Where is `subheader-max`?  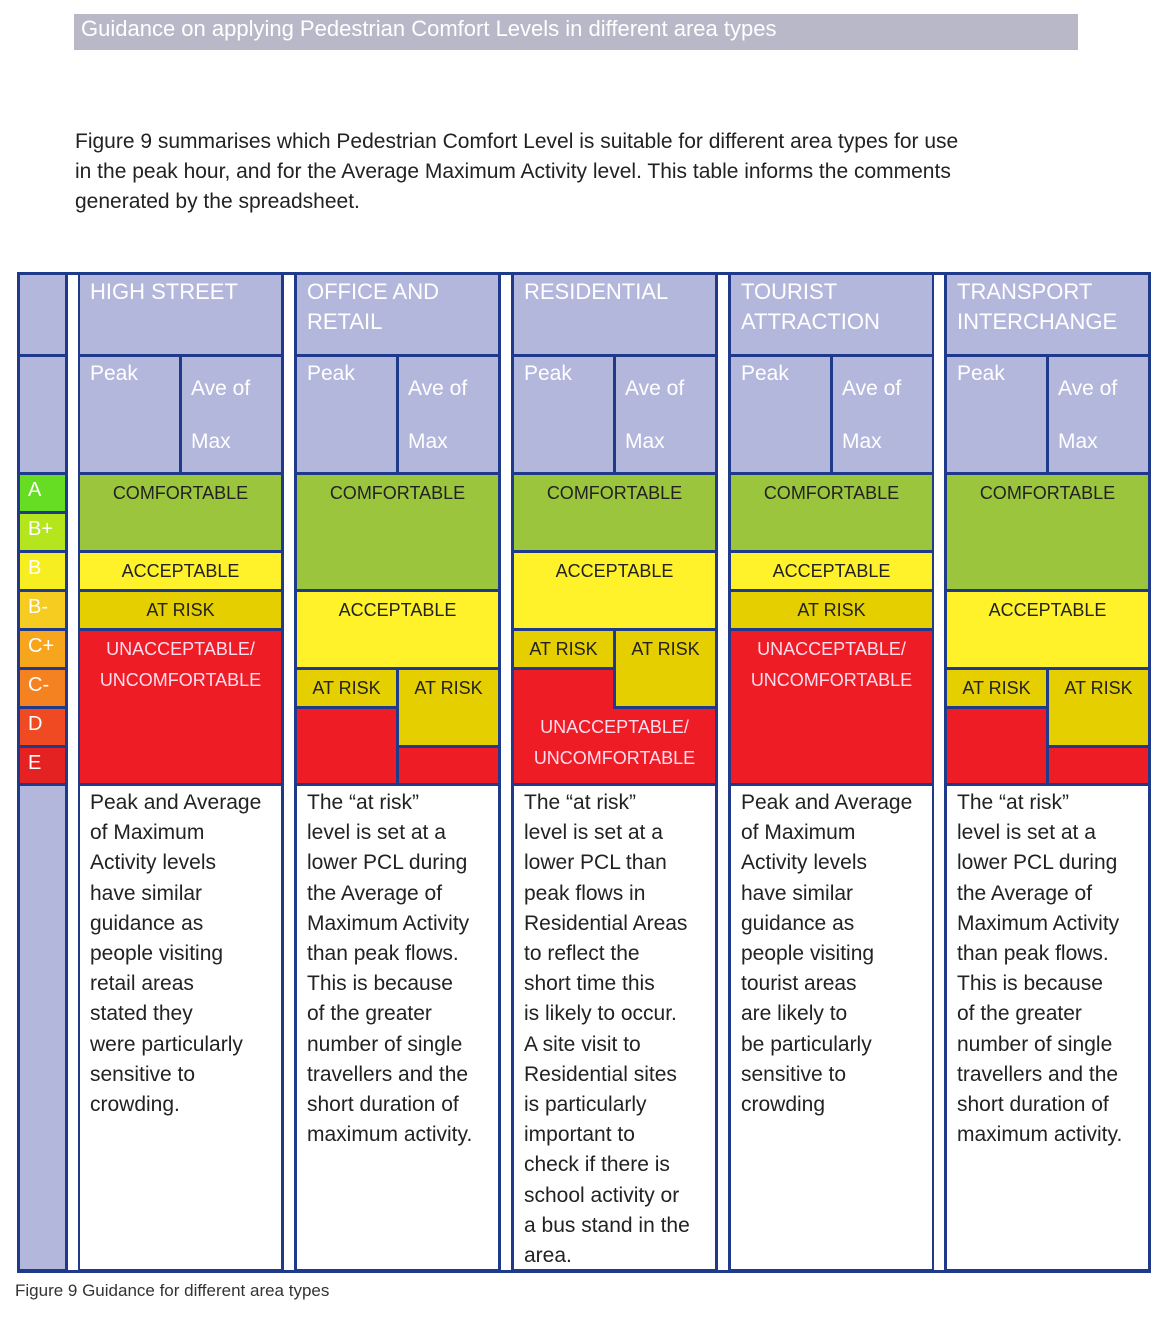
subheader-max is located at coordinates (231, 414).